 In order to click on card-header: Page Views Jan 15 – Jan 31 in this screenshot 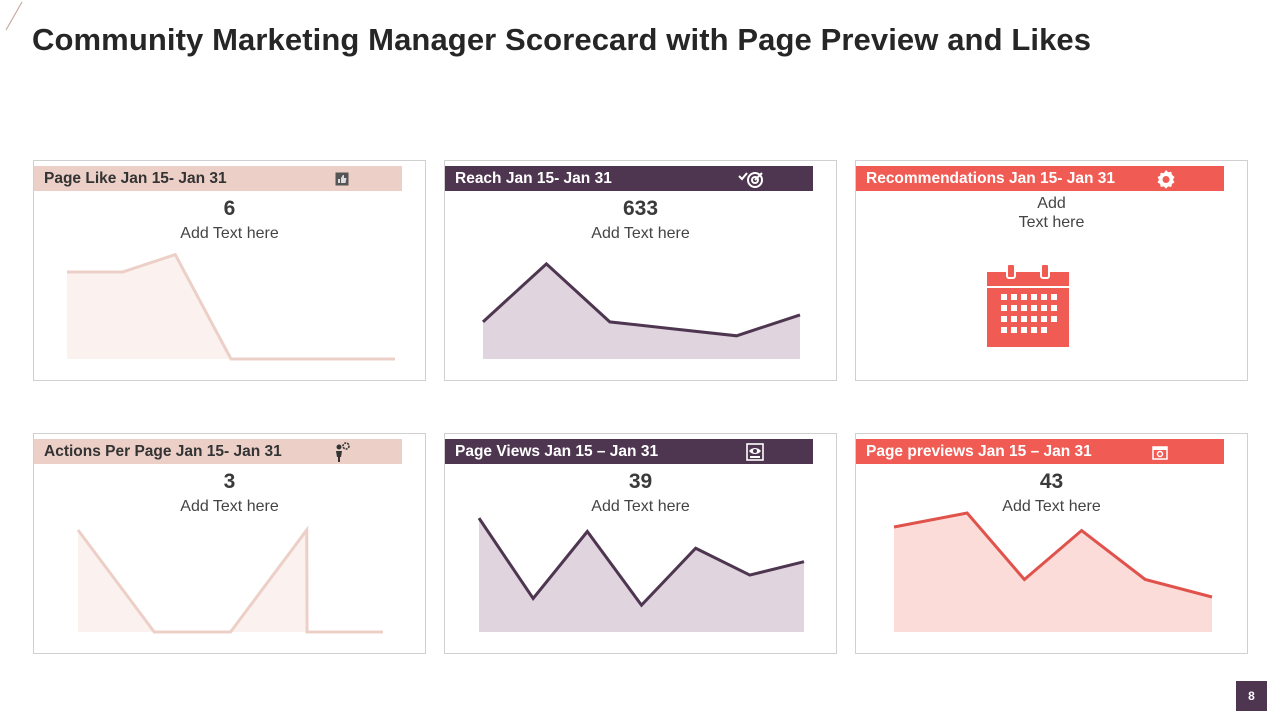, I will do `click(629, 451)`.